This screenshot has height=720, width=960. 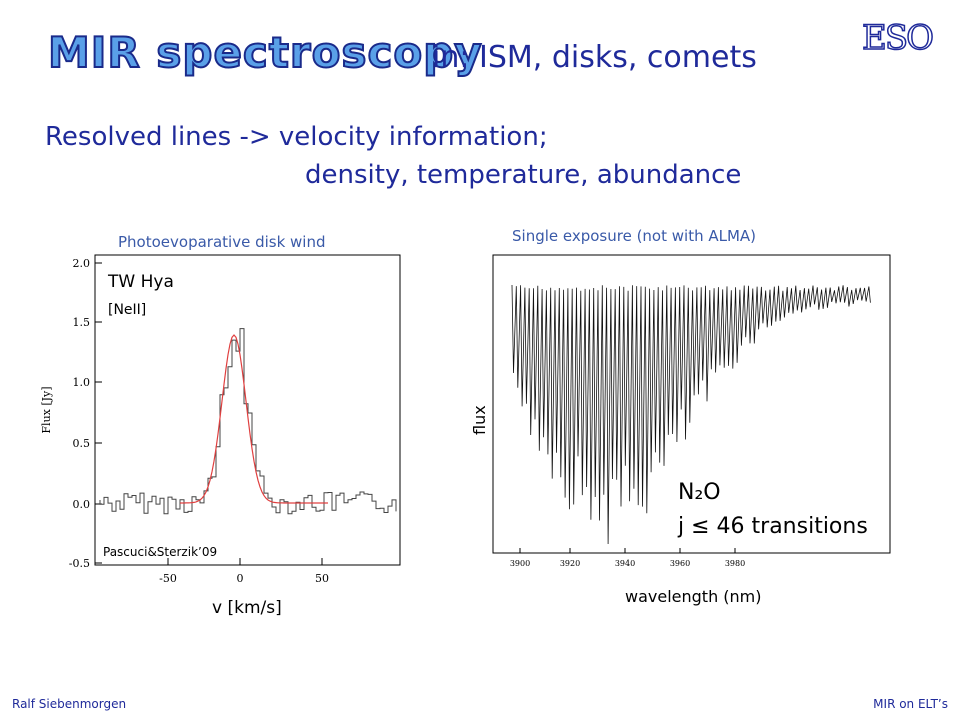 What do you see at coordinates (520, 563) in the screenshot?
I see `x-tick-label: 3900` at bounding box center [520, 563].